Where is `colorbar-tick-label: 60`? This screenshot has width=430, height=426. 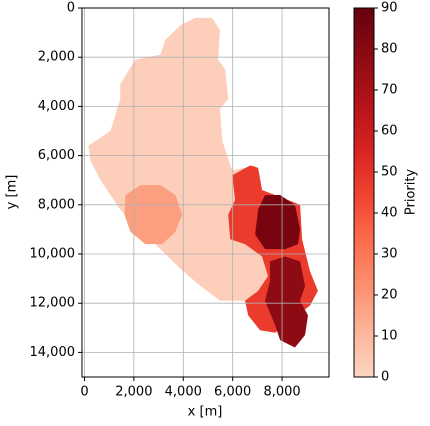
colorbar-tick-label: 60 is located at coordinates (389, 131).